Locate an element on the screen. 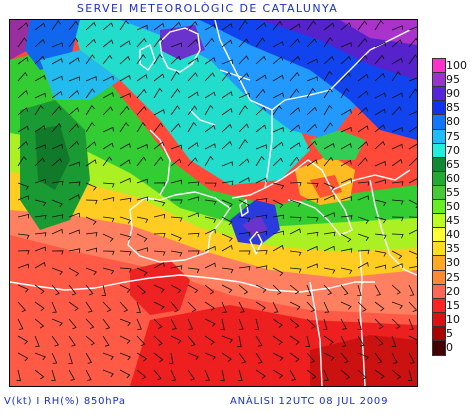 This screenshot has width=475, height=415. legend-label: 85 is located at coordinates (453, 108).